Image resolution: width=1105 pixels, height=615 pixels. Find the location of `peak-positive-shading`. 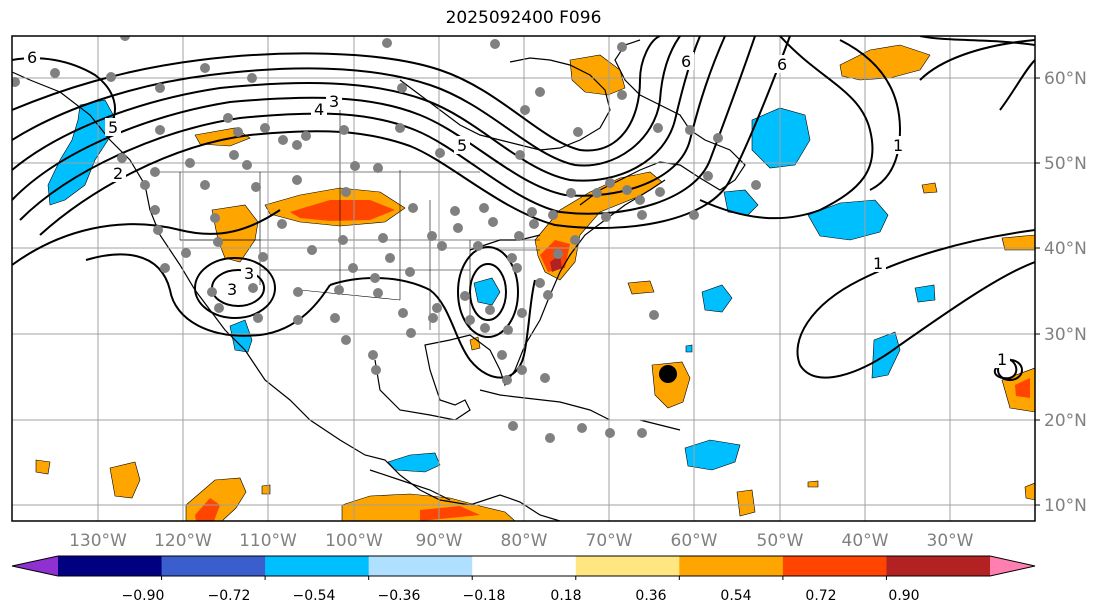

peak-positive-shading is located at coordinates (556, 263).